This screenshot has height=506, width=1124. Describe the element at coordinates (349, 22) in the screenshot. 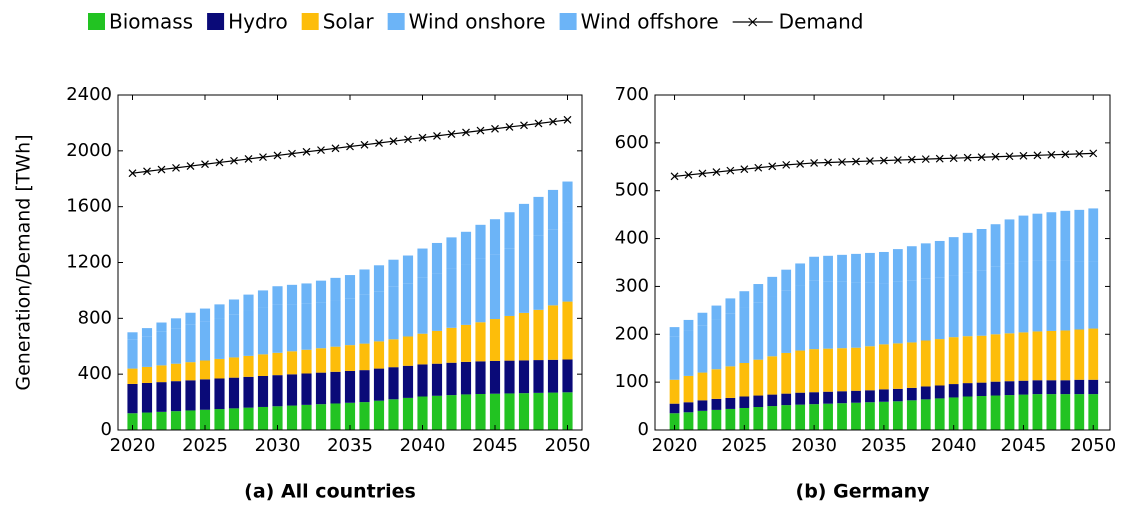

I see `legend-label: Solar` at that location.